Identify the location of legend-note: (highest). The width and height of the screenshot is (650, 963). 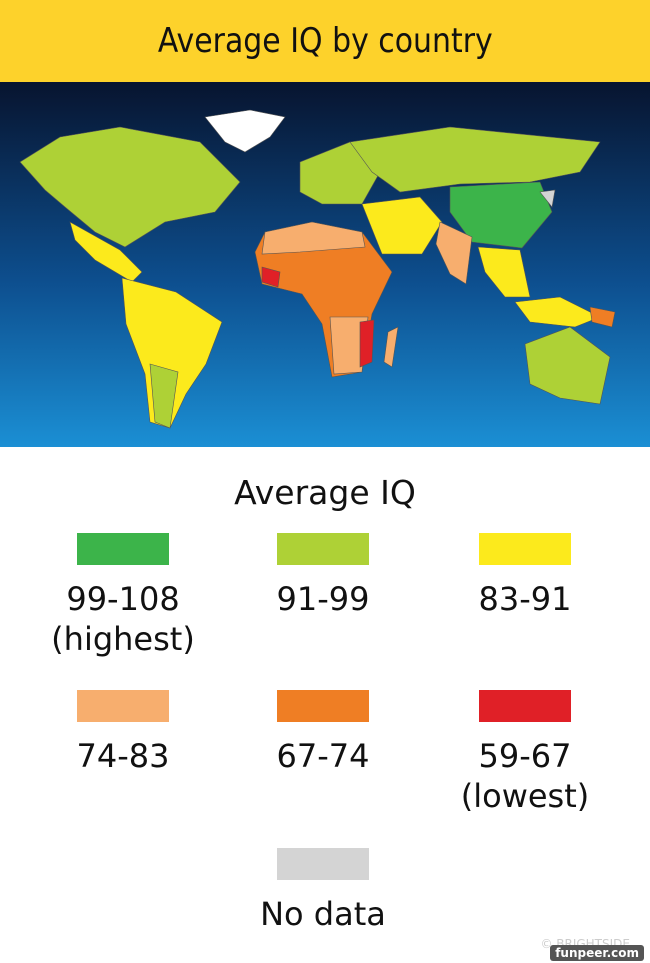
(123, 639).